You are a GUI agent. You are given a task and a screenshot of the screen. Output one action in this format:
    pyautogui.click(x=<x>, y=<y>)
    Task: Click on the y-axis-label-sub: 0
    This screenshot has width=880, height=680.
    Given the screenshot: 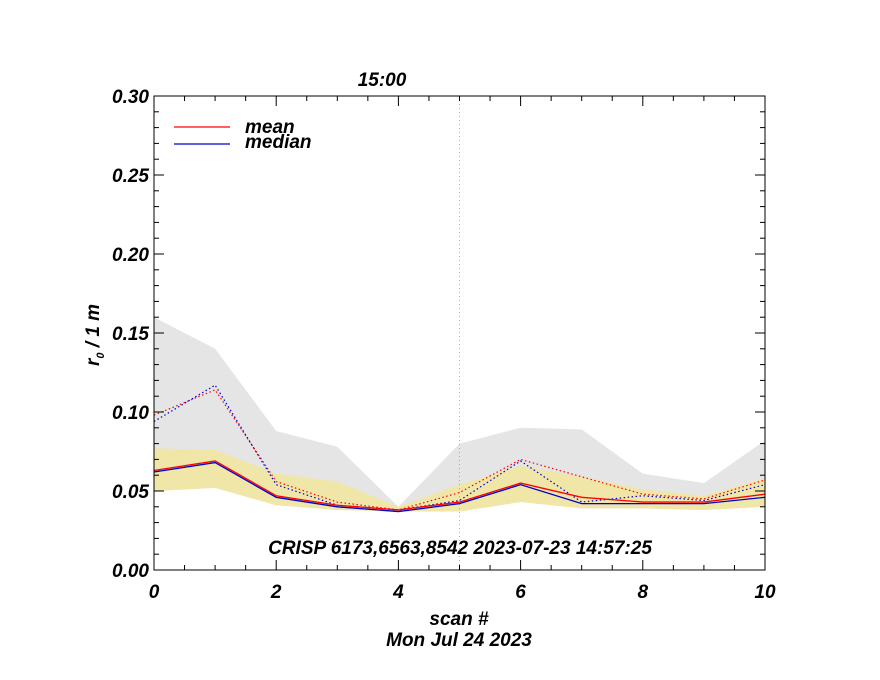 What is the action you would take?
    pyautogui.click(x=101, y=355)
    